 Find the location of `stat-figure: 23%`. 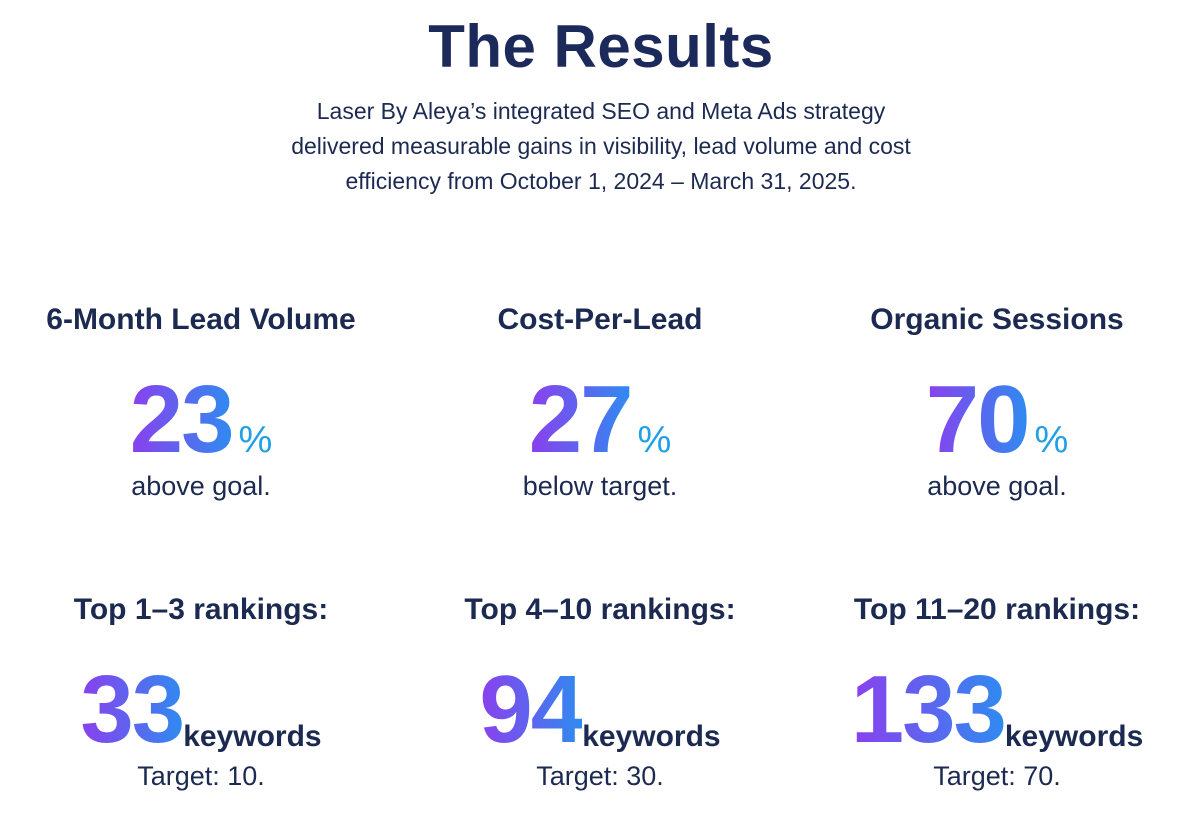

stat-figure: 23% is located at coordinates (201, 418).